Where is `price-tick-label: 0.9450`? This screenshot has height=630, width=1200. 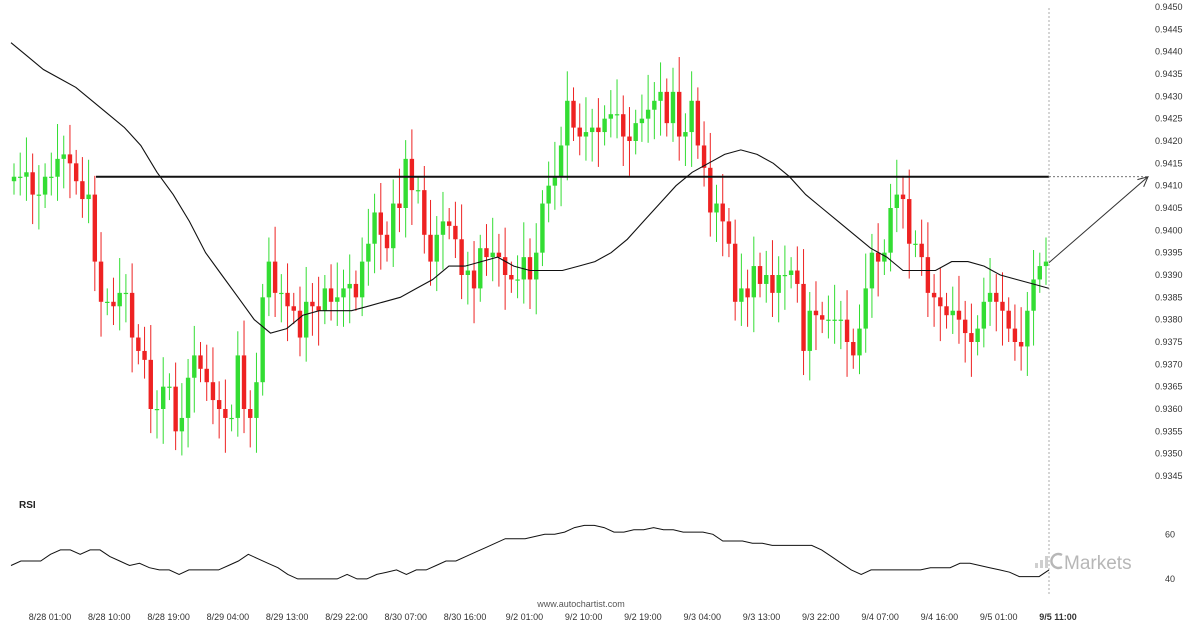 price-tick-label: 0.9450 is located at coordinates (1169, 7).